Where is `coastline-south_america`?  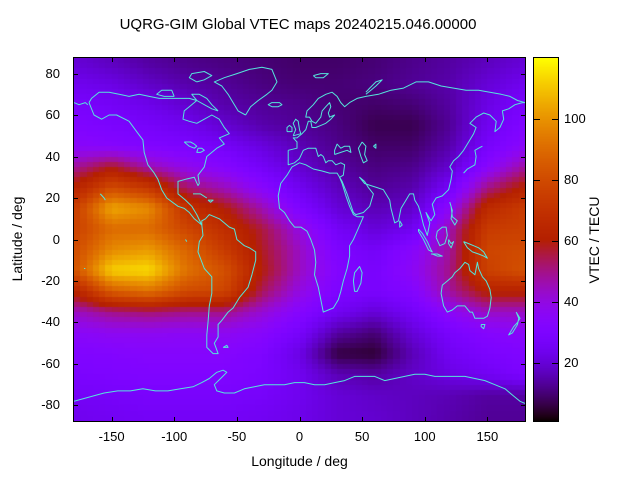
coastline-south_america is located at coordinates (227, 284).